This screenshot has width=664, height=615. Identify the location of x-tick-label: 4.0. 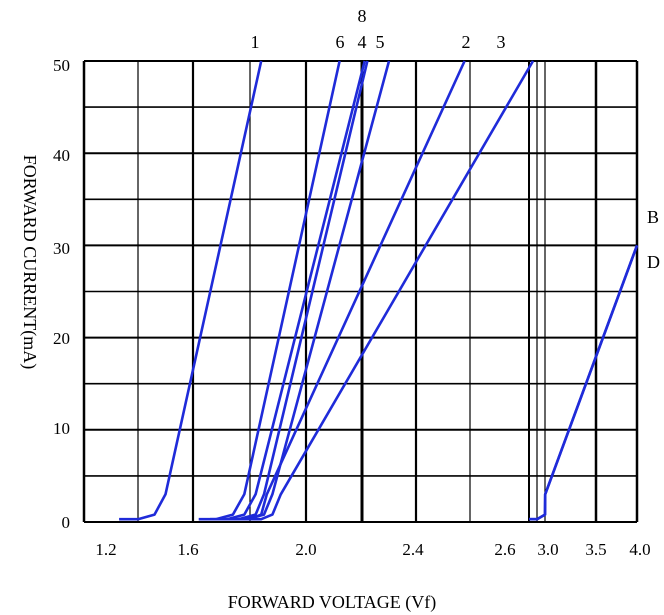
(639, 549).